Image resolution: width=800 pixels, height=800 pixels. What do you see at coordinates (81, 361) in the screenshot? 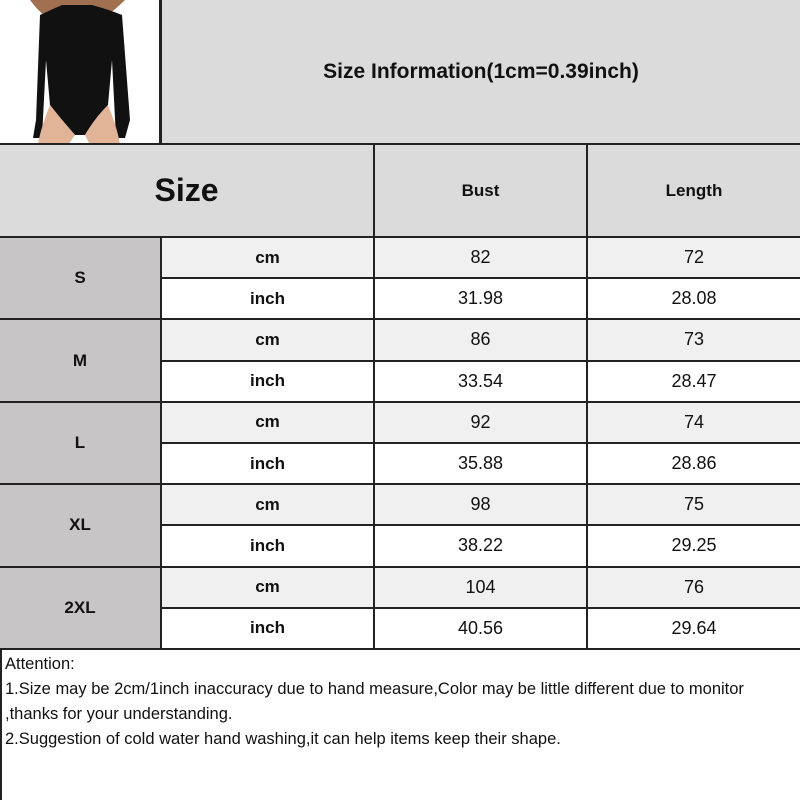
I see `size-label: M` at bounding box center [81, 361].